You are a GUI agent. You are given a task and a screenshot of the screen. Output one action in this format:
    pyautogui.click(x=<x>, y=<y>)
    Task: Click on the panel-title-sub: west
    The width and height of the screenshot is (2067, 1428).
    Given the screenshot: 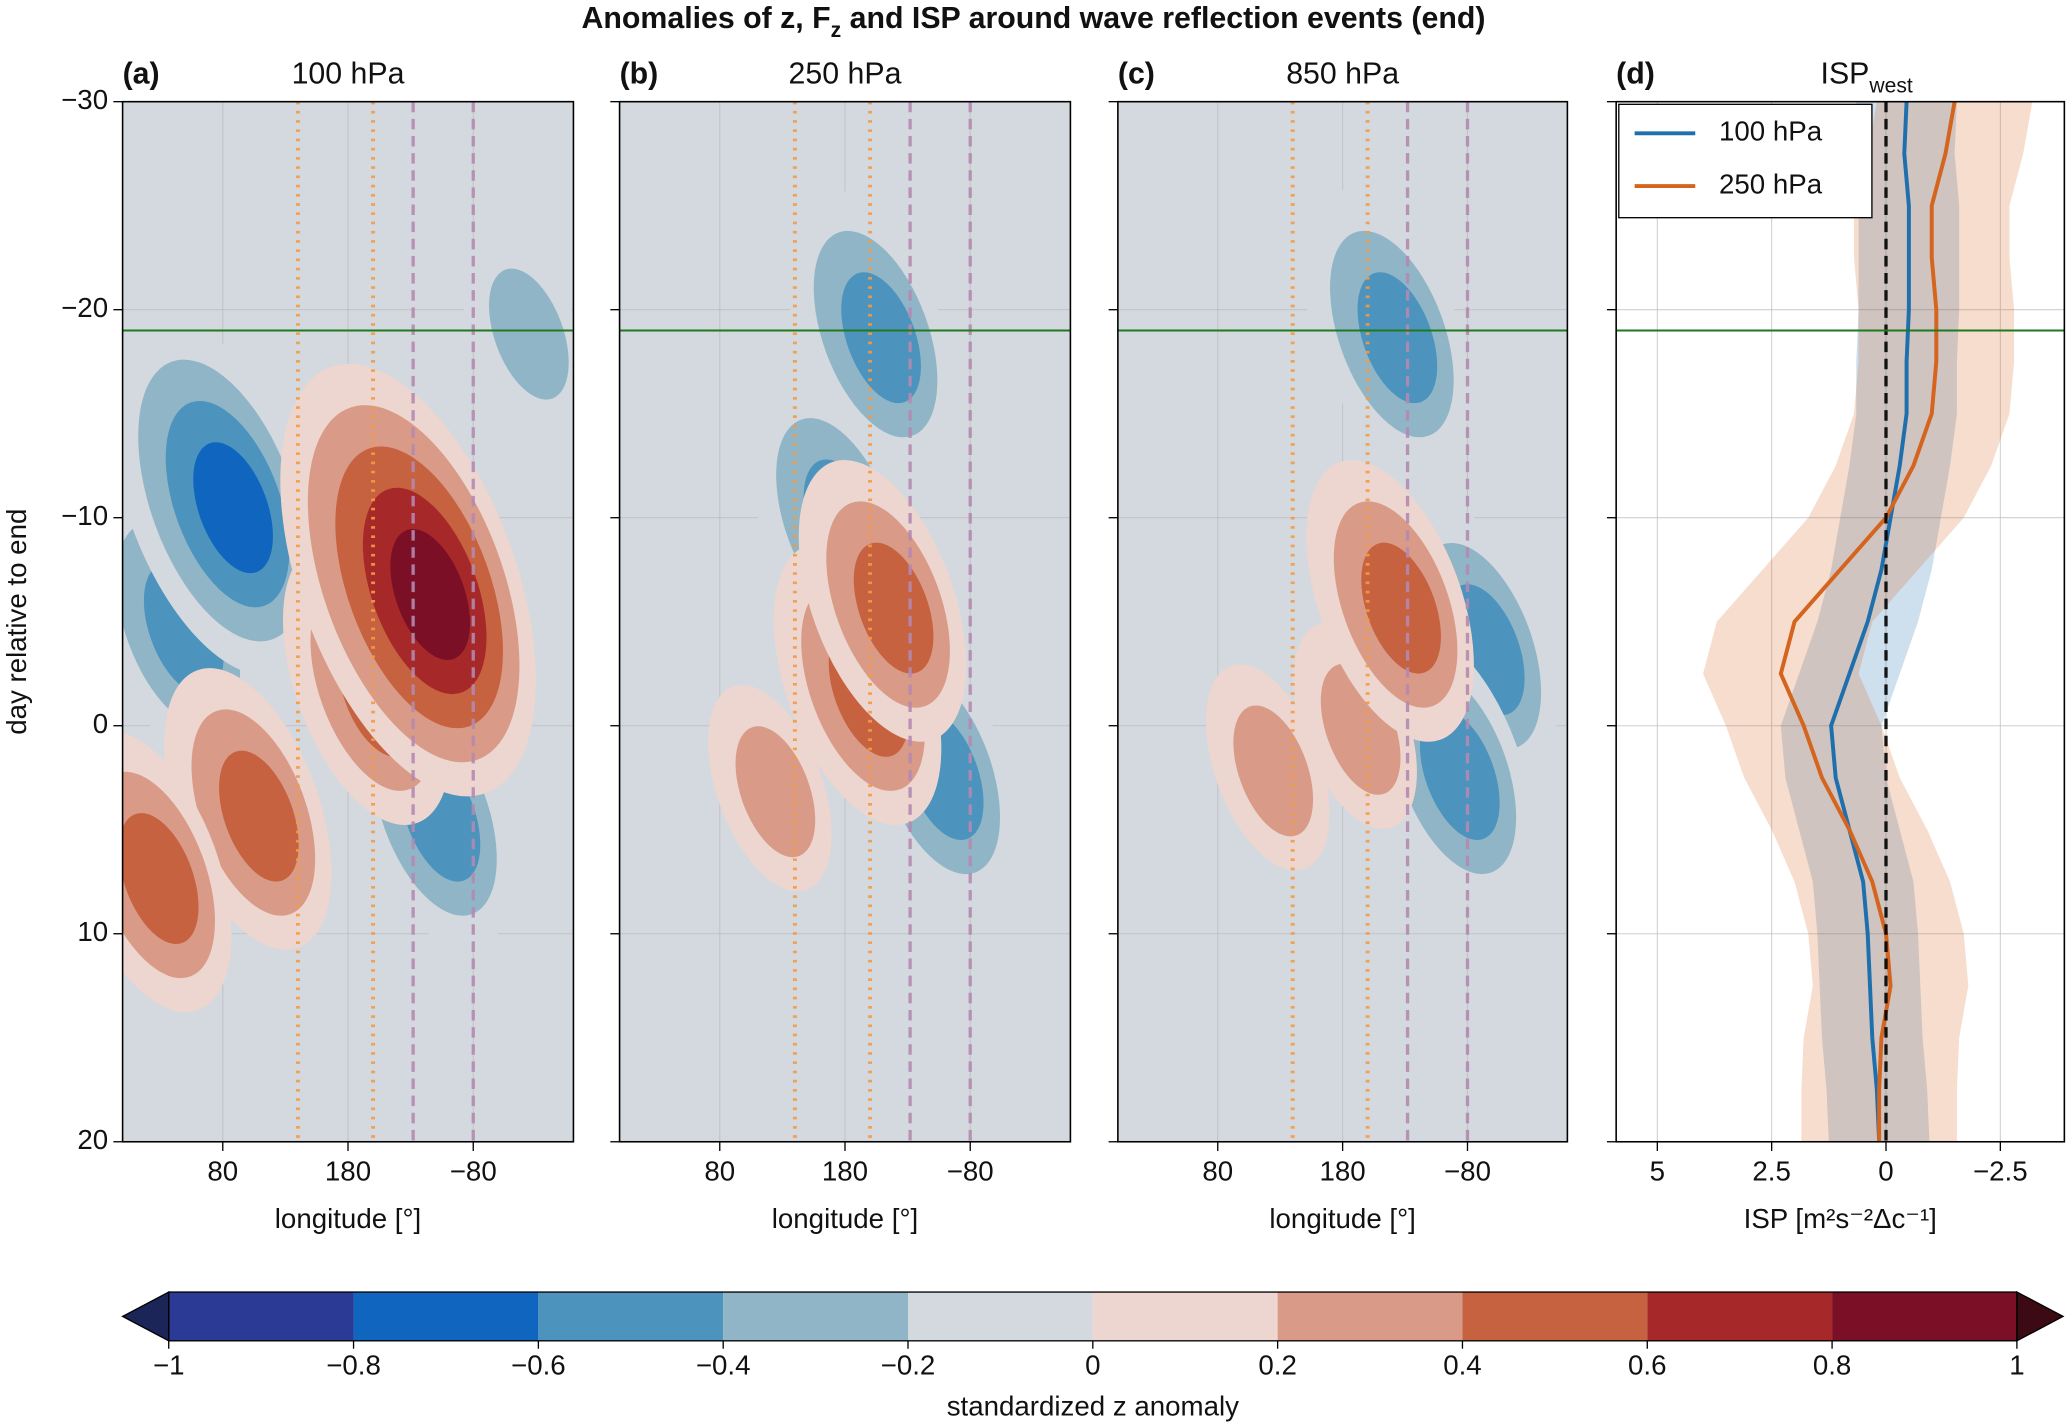 What is the action you would take?
    pyautogui.click(x=1890, y=85)
    